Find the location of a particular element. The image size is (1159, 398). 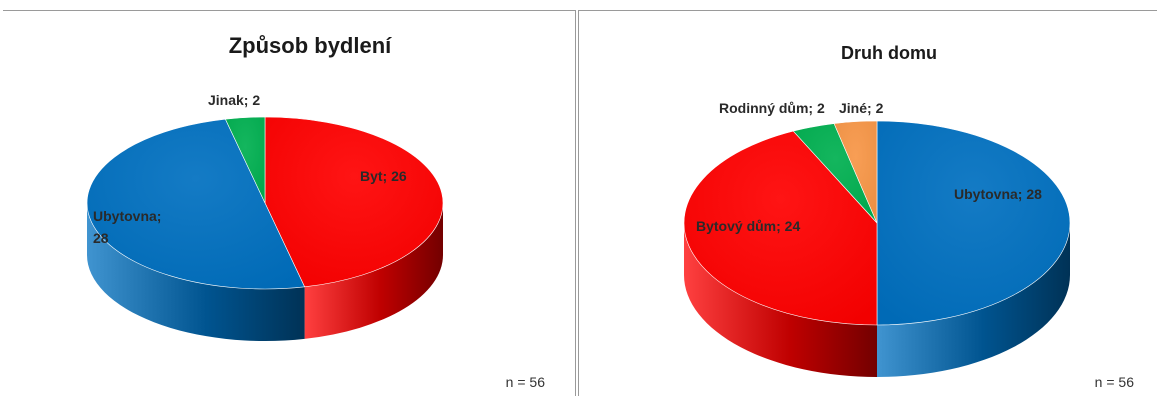

pie-top is located at coordinates (265, 203).